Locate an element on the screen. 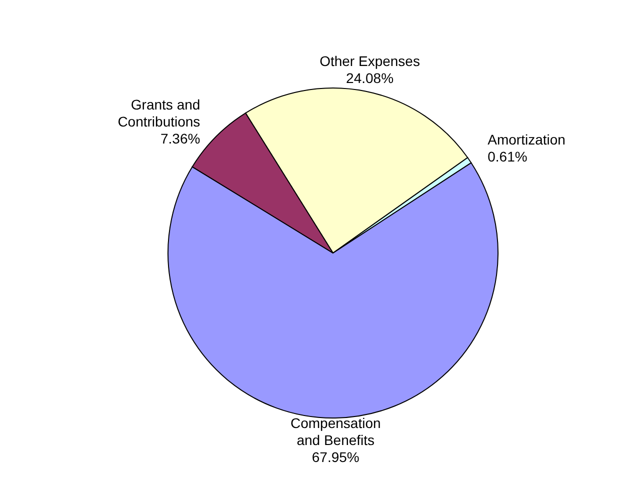  data-label: 24.08% is located at coordinates (370, 78).